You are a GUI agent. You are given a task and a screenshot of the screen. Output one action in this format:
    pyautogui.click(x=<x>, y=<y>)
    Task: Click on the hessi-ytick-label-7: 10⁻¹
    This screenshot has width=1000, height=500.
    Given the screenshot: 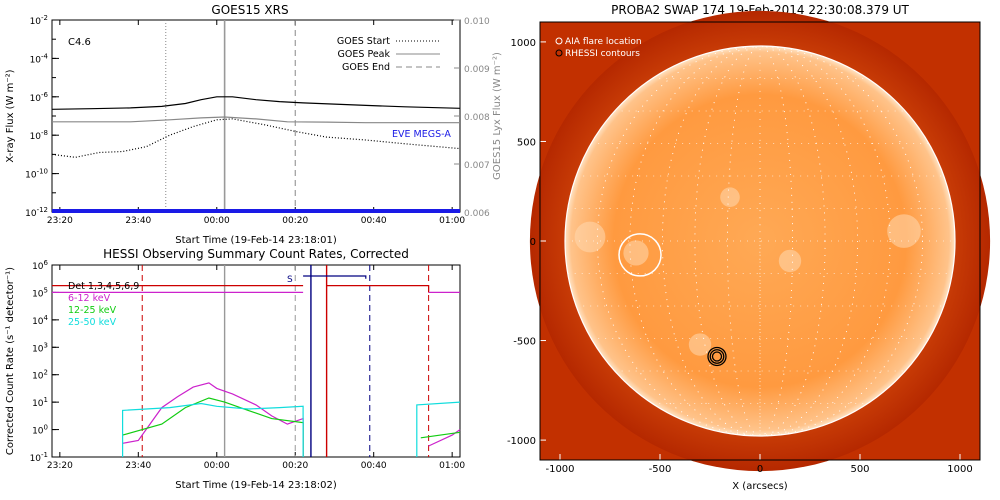 What is the action you would take?
    pyautogui.click(x=39, y=457)
    